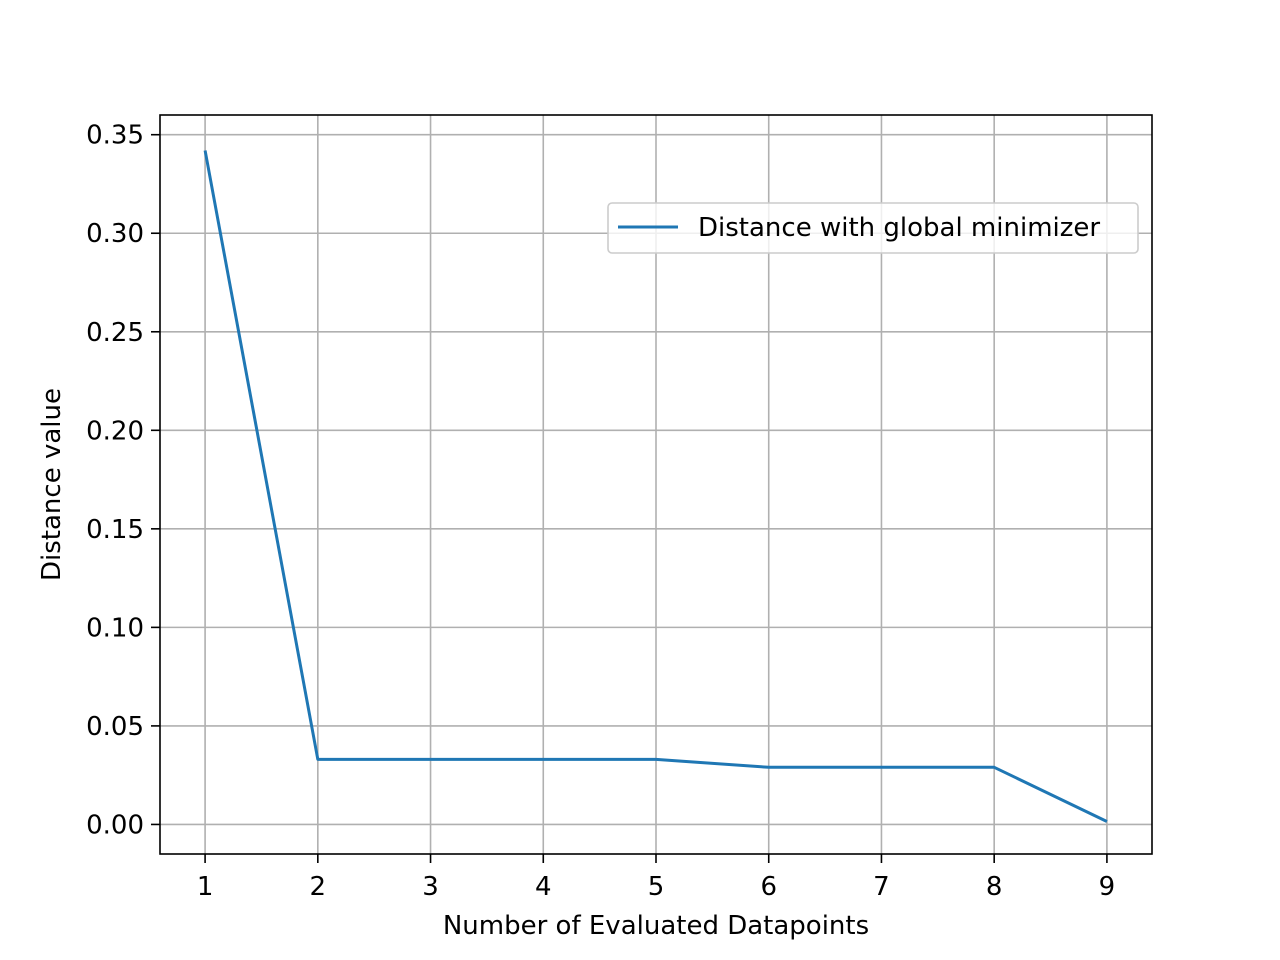 This screenshot has width=1280, height=960. Describe the element at coordinates (881, 887) in the screenshot. I see `x-tick-label: 7` at that location.